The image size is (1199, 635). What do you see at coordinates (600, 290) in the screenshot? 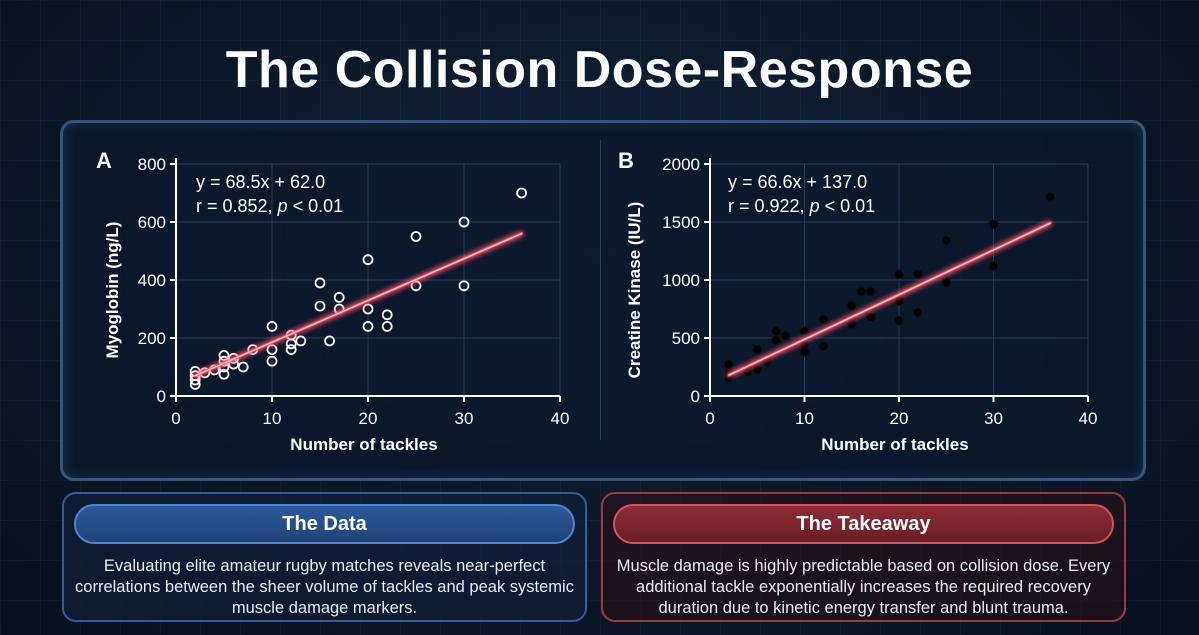
I see `charts-divider` at bounding box center [600, 290].